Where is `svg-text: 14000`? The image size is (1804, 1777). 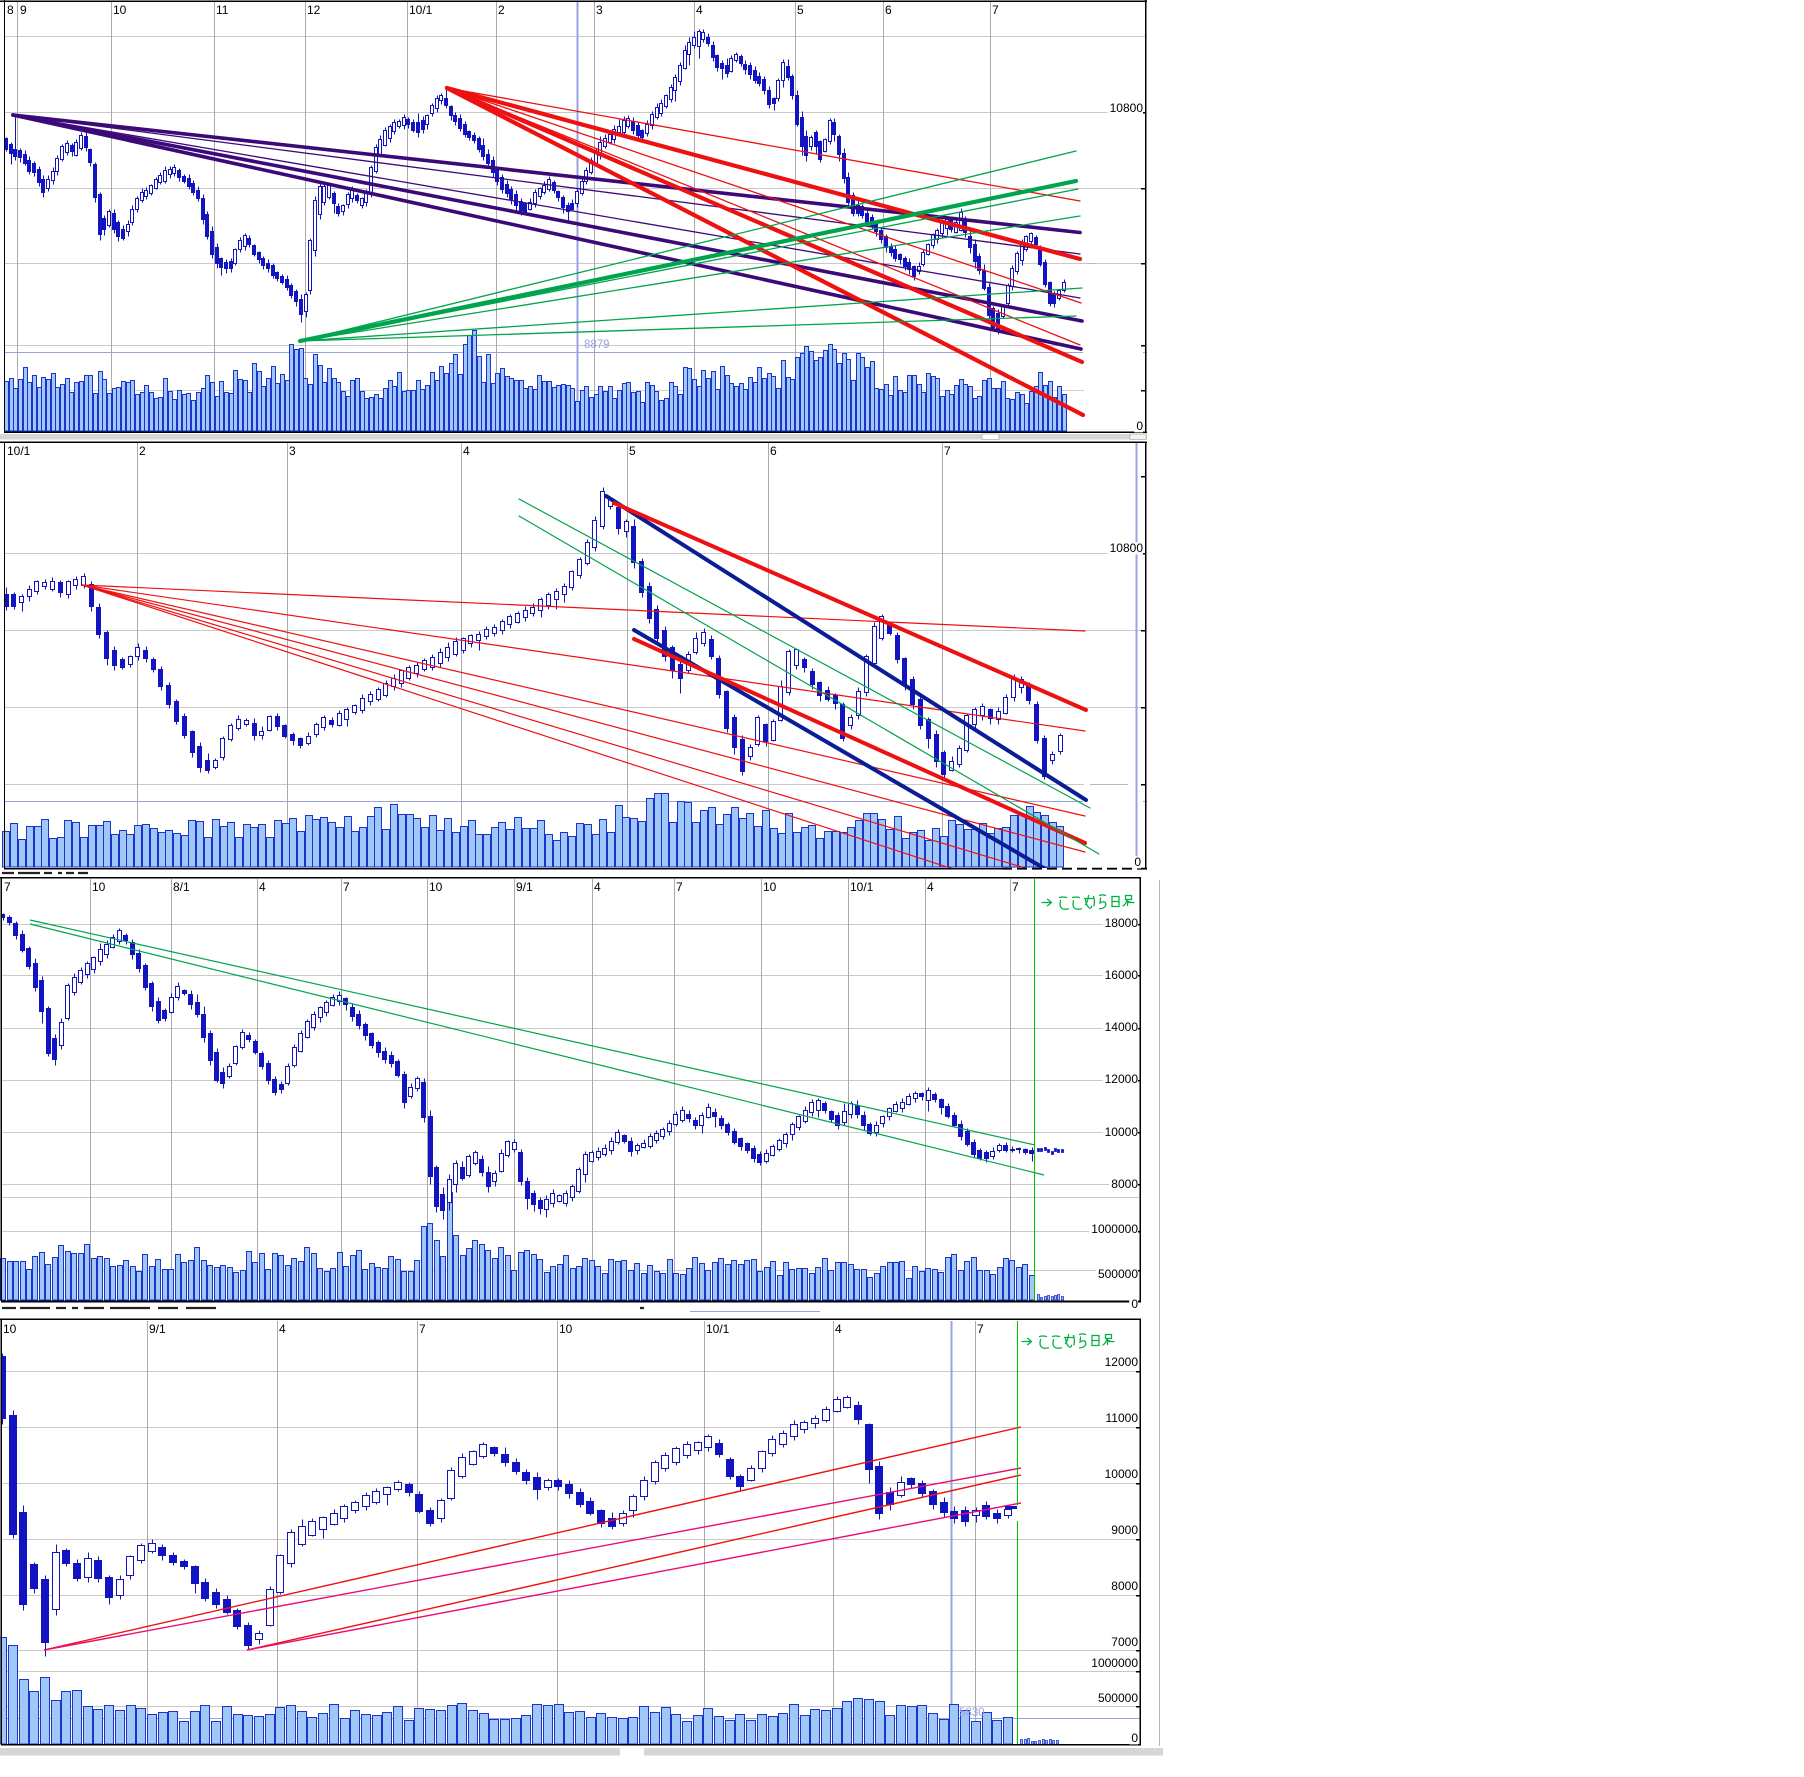
svg-text: 14000 is located at coordinates (1122, 1027).